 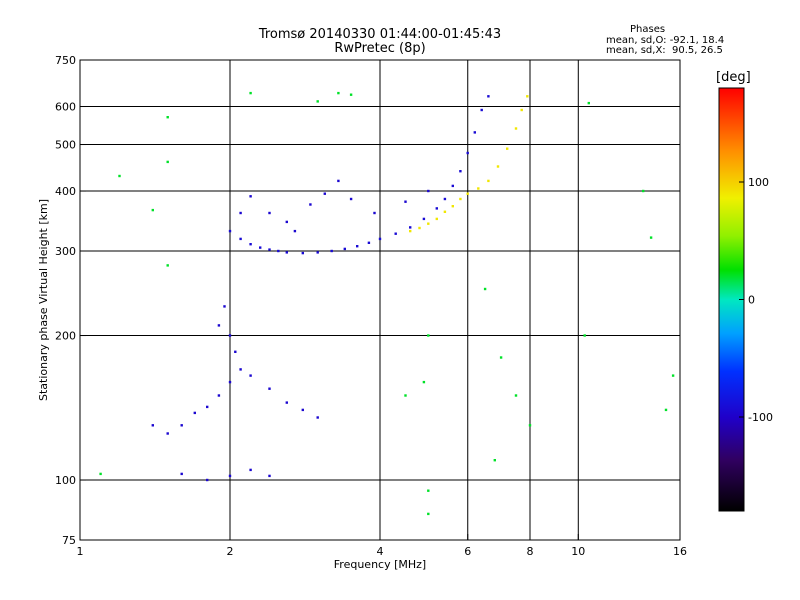 I want to click on y-tick-label: 600, so click(x=65, y=107).